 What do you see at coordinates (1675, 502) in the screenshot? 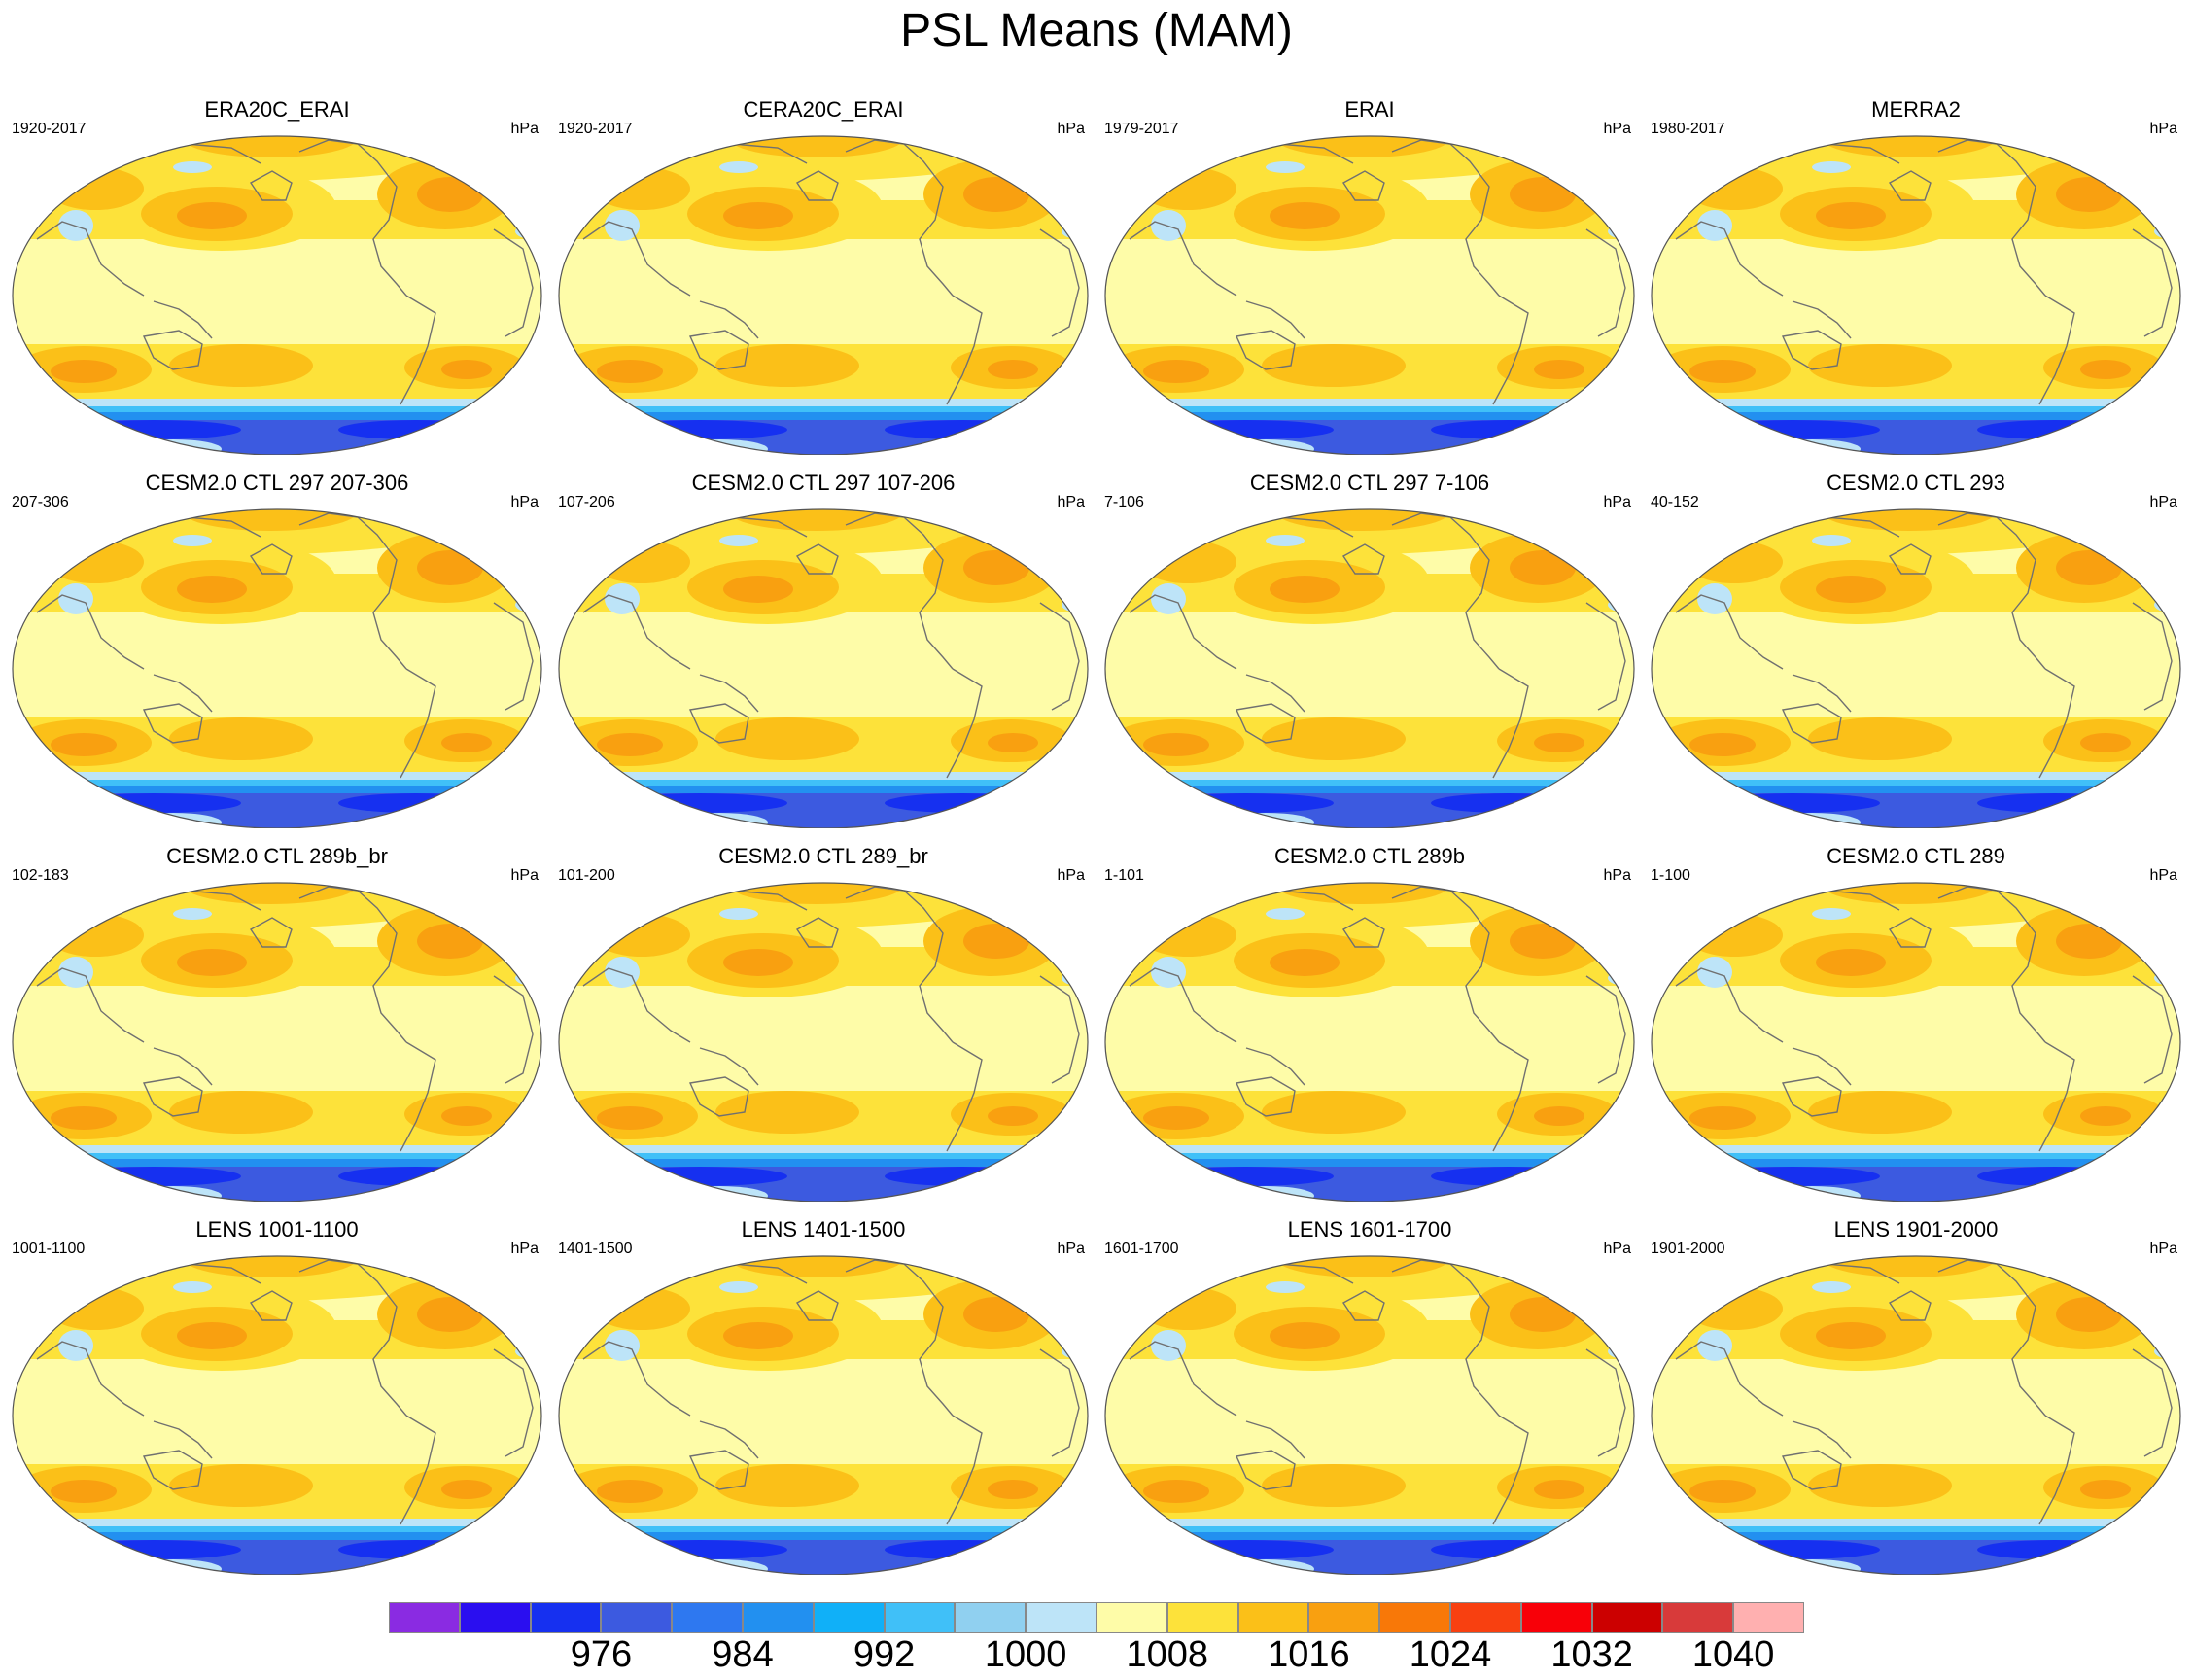
I see `panel-period: 40-152` at bounding box center [1675, 502].